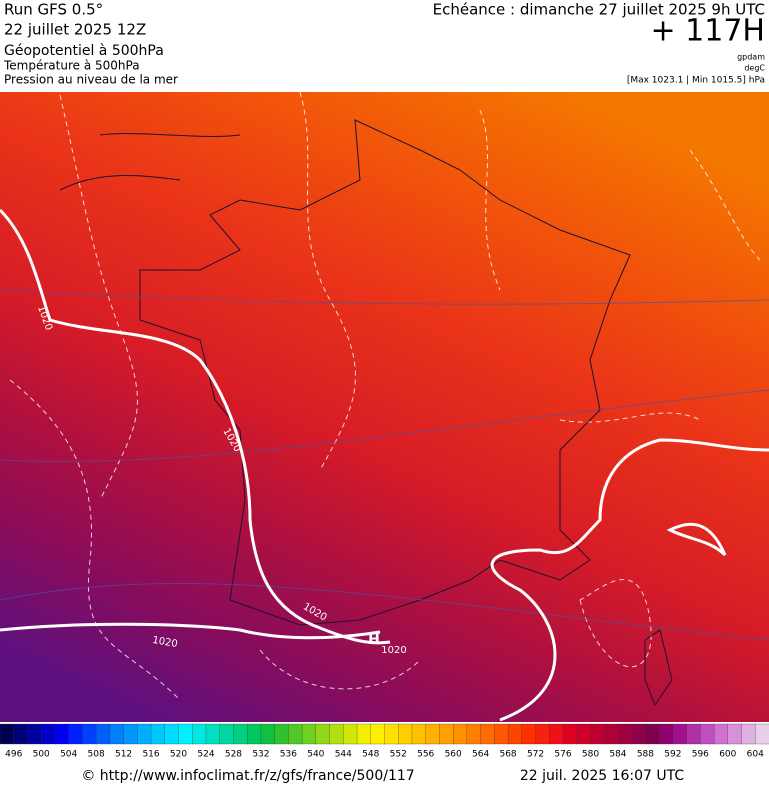  Describe the element at coordinates (288, 755) in the screenshot. I see `scale-label: 536` at that location.